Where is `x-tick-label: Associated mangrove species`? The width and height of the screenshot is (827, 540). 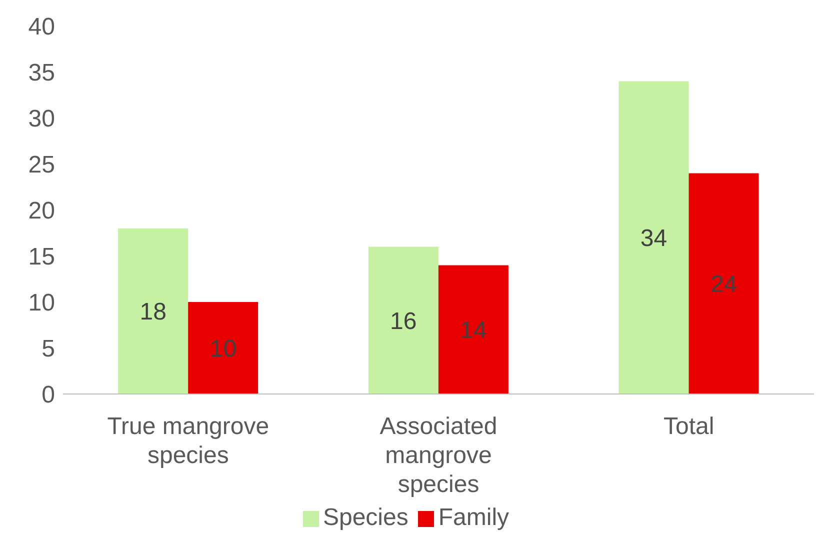
x-tick-label: Associated mangrove species is located at coordinates (439, 455).